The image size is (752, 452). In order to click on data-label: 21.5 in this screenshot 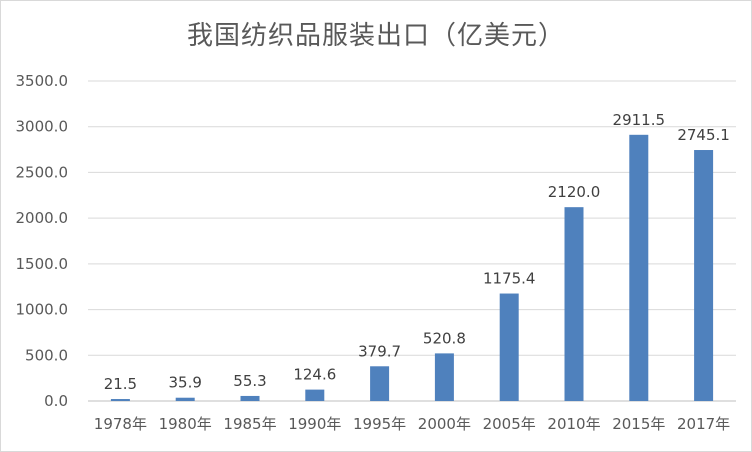, I will do `click(120, 384)`.